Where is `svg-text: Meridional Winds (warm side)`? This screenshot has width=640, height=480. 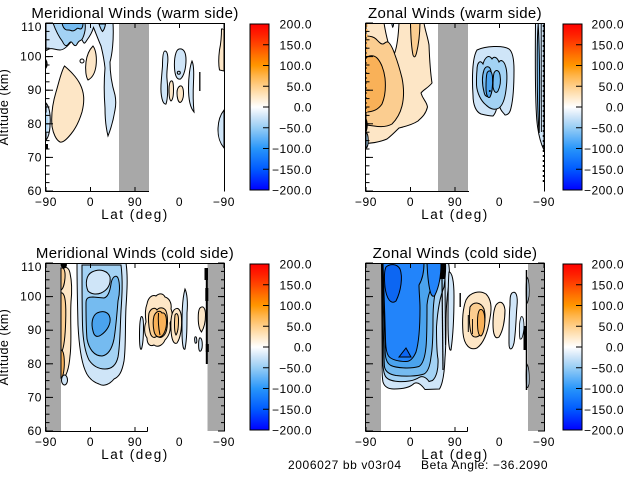
svg-text: Meridional Winds (warm side) is located at coordinates (134, 13).